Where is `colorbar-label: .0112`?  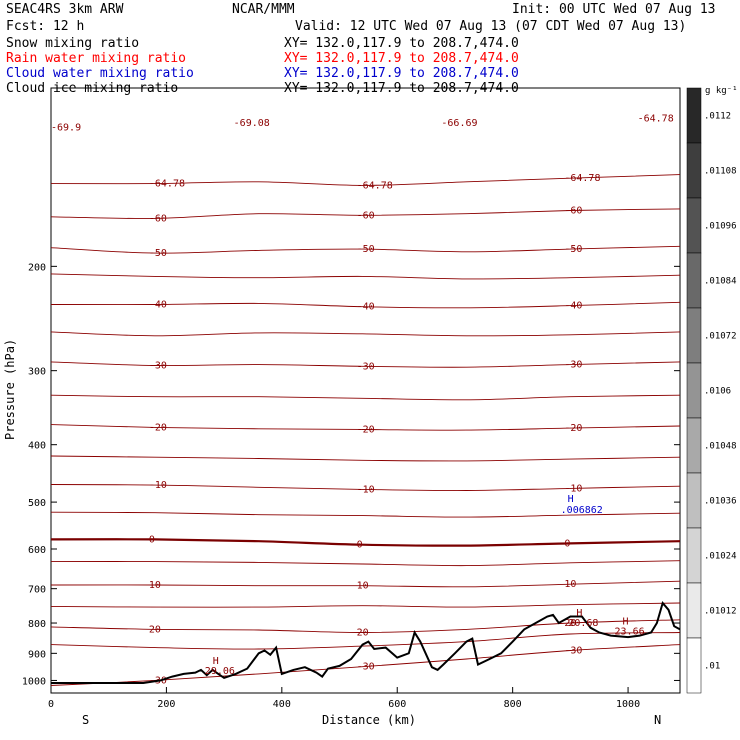 colorbar-label: .0112 is located at coordinates (717, 117).